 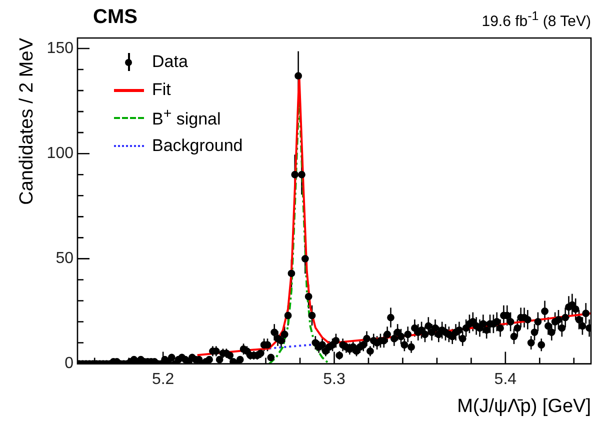 I want to click on chart-subtitle: 19.6 fb$^{-1}$ (8 TeV), so click(x=536, y=19).